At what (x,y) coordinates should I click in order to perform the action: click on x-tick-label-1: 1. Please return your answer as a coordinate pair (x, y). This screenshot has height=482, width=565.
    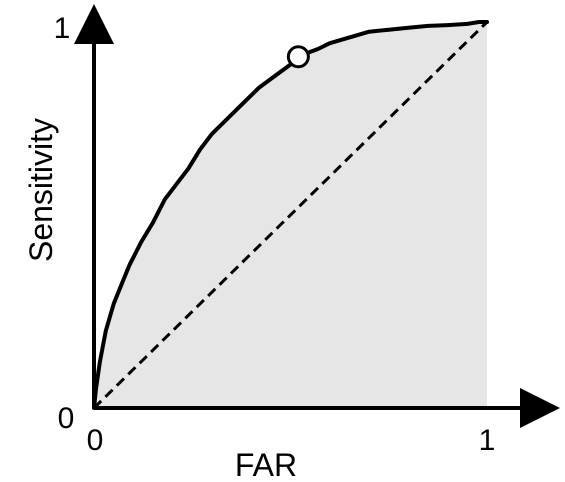
    Looking at the image, I should click on (487, 440).